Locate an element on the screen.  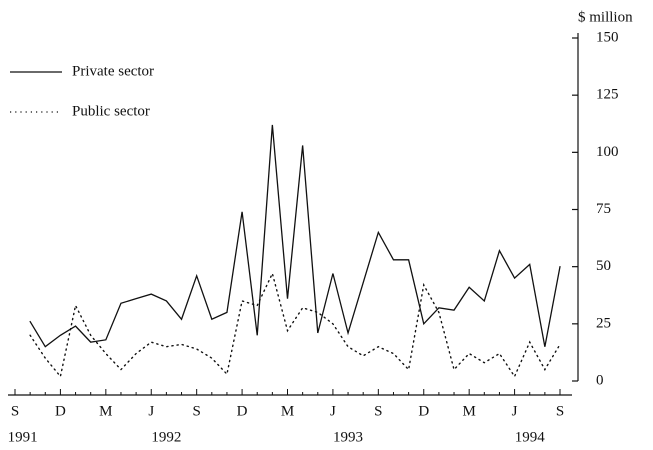
legend-label: Public sector is located at coordinates (111, 111).